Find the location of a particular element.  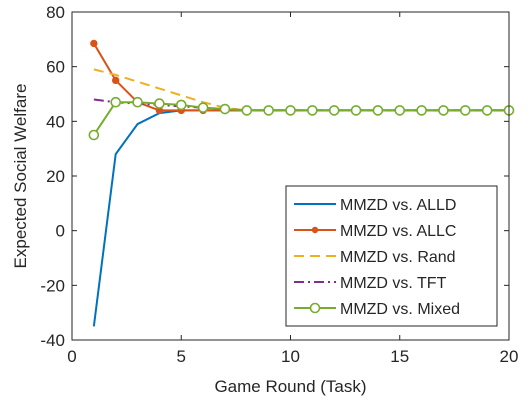

y-tick-label: 40 is located at coordinates (55, 121).